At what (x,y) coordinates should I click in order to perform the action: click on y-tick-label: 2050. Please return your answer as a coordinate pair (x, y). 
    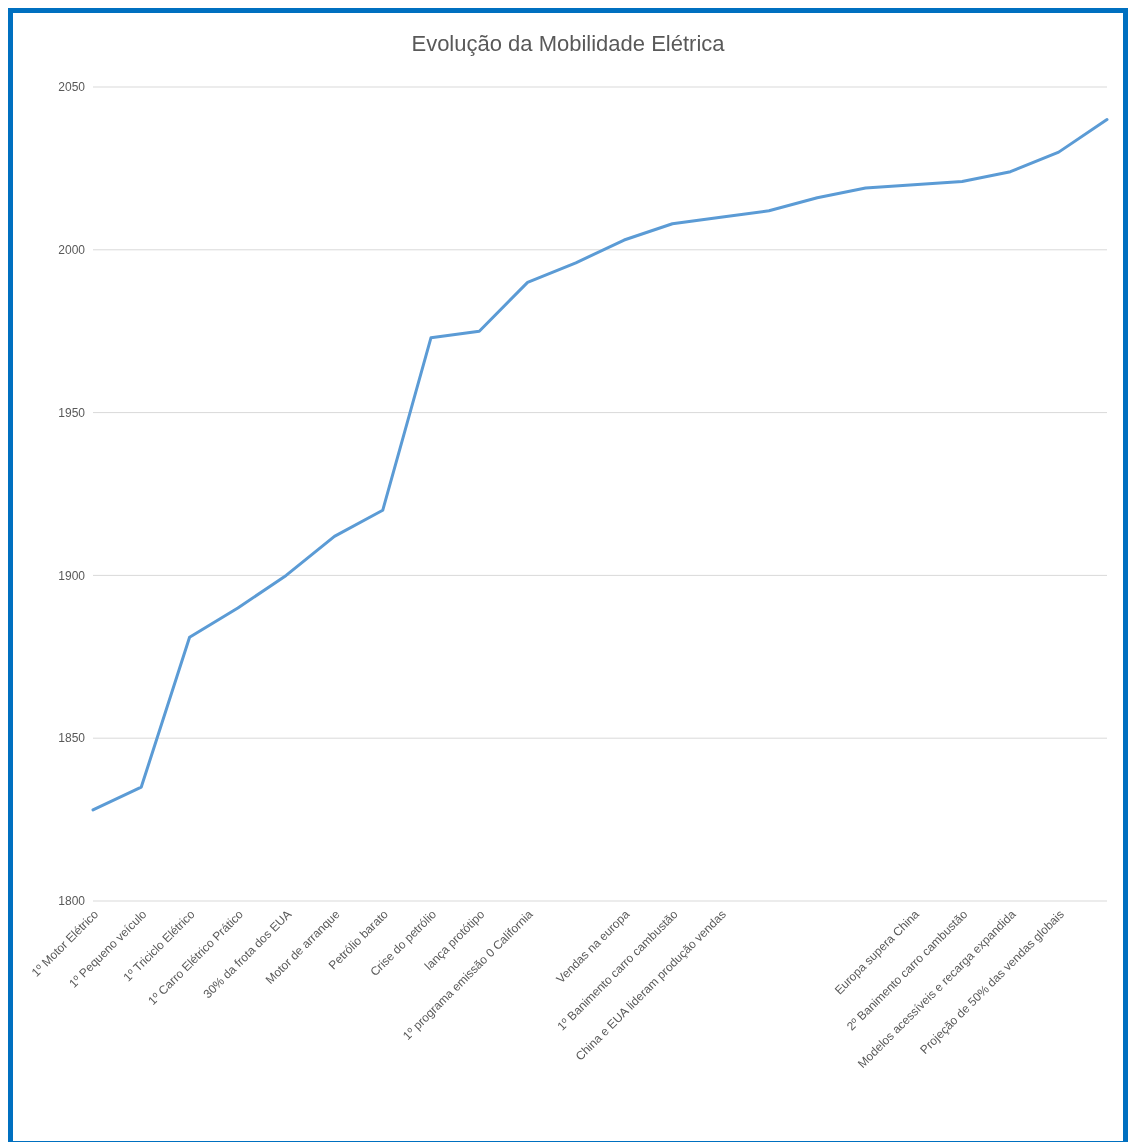
    Looking at the image, I should click on (72, 87).